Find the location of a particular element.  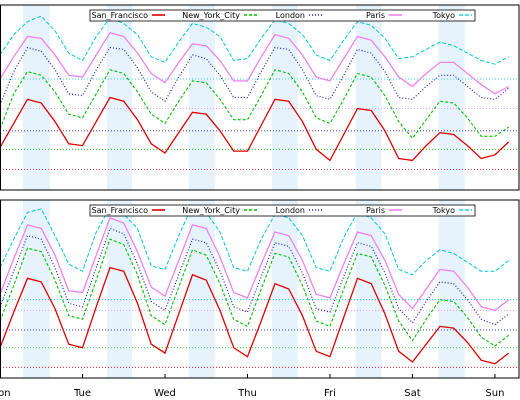

x-tick-label: Wed is located at coordinates (165, 393).